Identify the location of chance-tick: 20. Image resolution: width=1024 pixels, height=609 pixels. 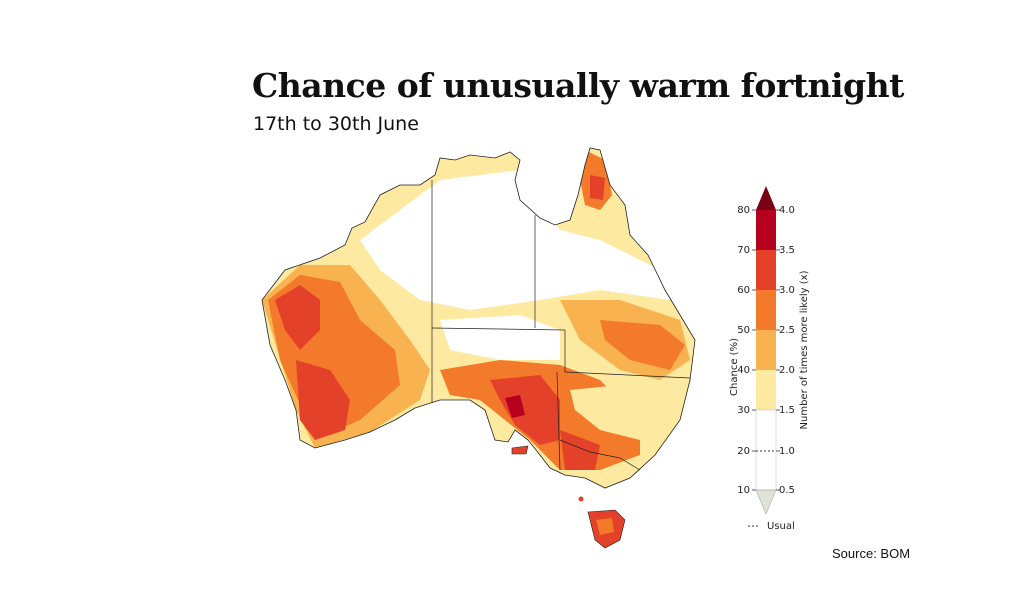
(743, 451).